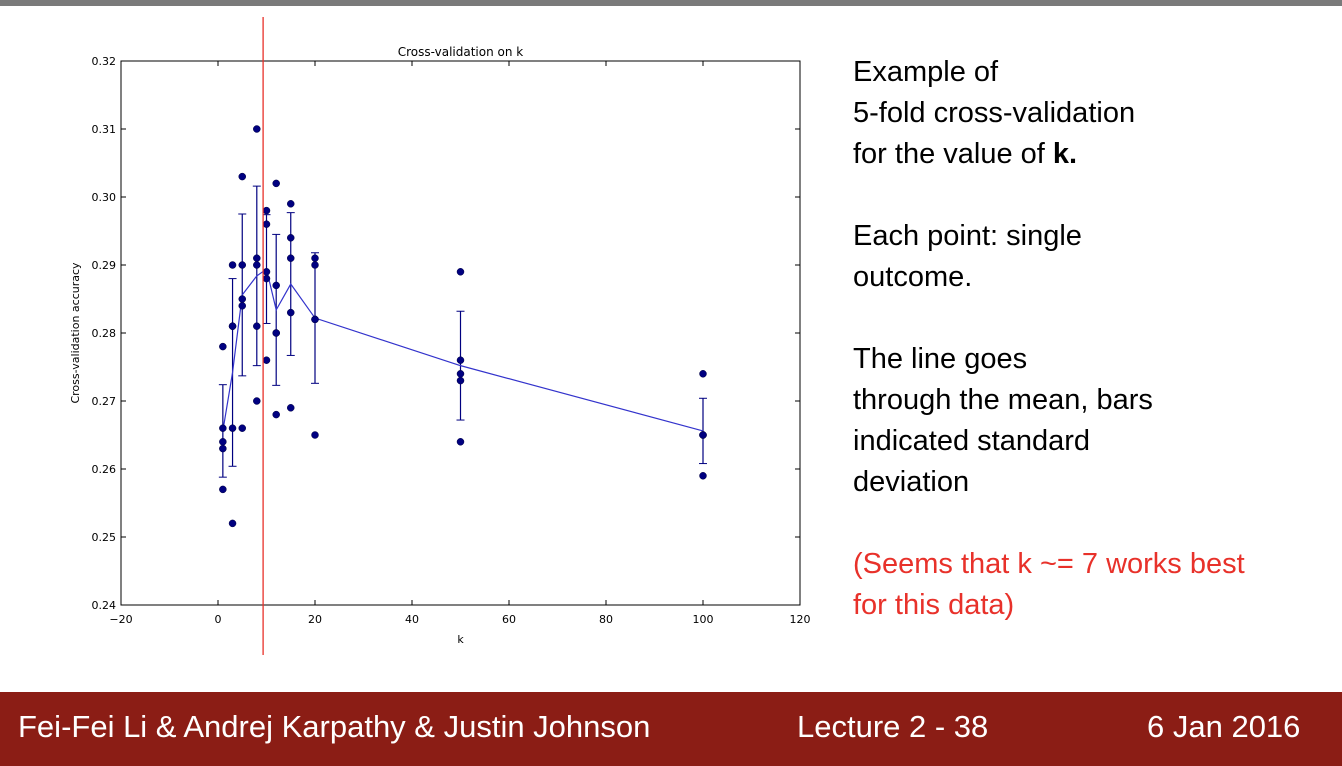 The image size is (1342, 766). Describe the element at coordinates (509, 619) in the screenshot. I see `x-tick-label: 60` at that location.